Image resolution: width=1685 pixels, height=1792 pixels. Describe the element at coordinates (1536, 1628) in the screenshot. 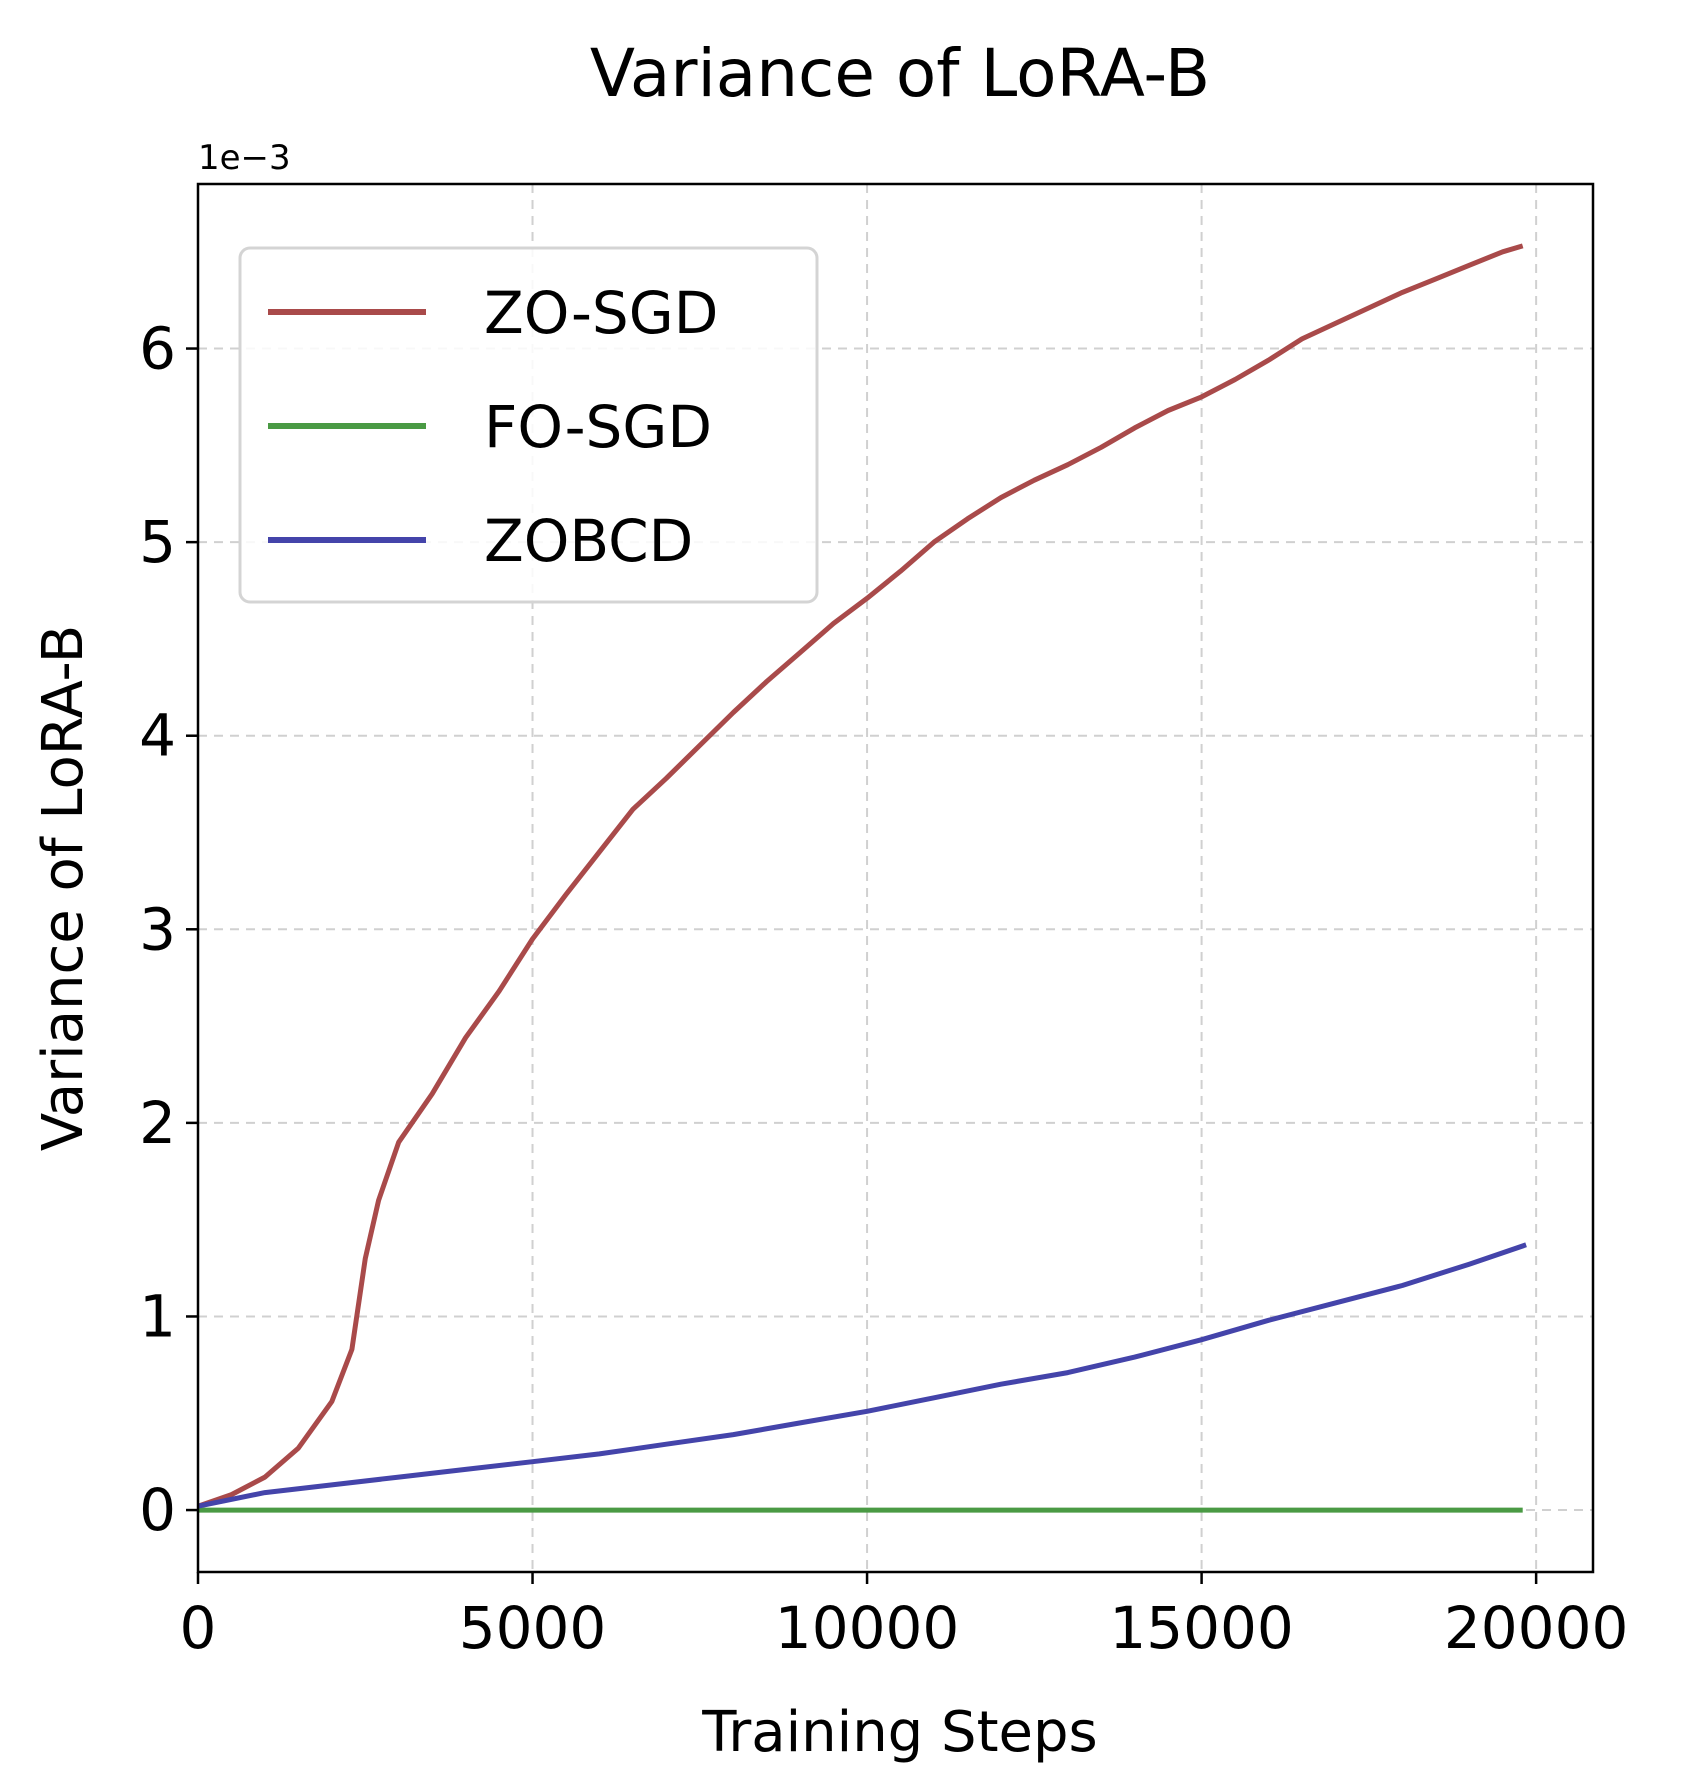

I see `x-tick-label-4: 20000` at that location.